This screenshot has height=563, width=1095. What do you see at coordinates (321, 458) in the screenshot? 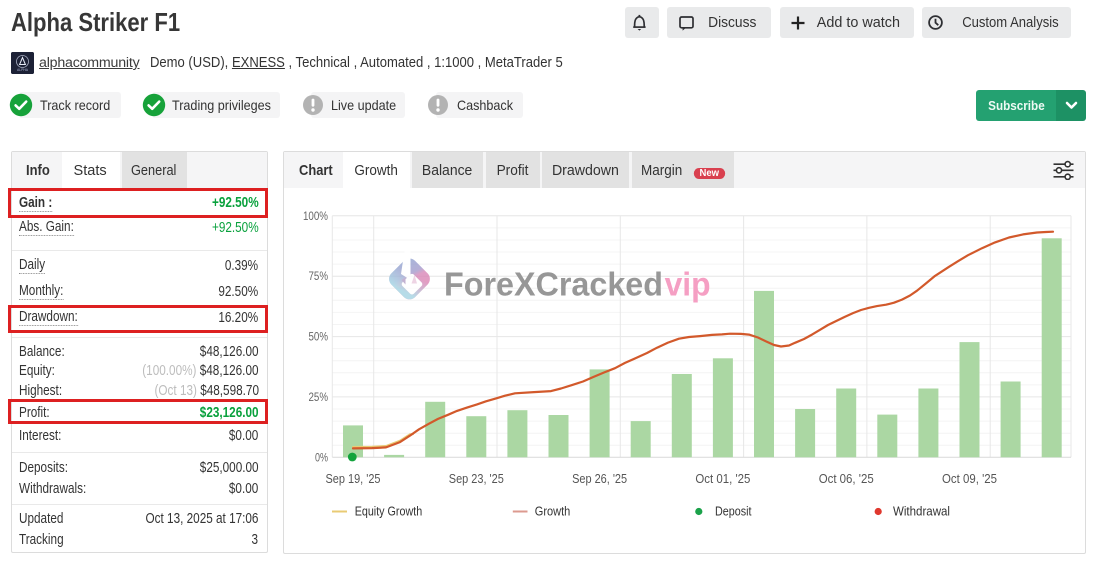
I see `svg-text: 0%` at bounding box center [321, 458].